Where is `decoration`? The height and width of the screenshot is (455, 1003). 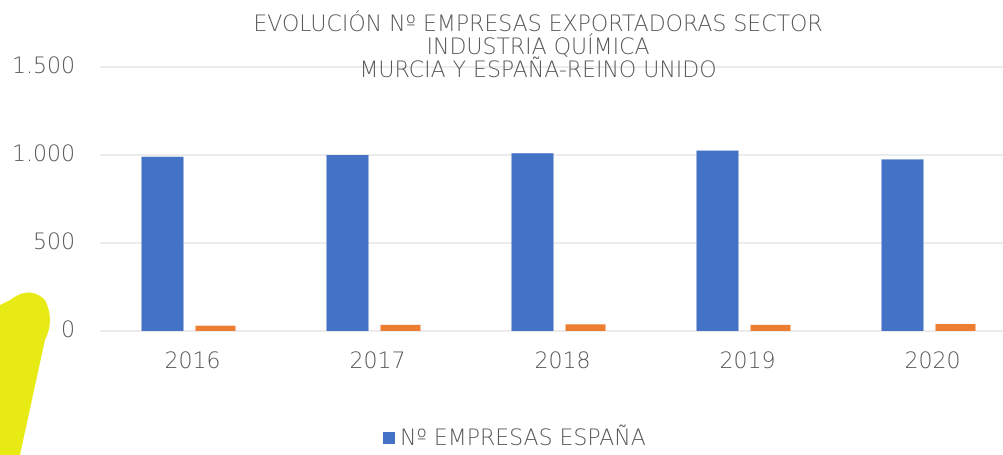 decoration is located at coordinates (25, 373).